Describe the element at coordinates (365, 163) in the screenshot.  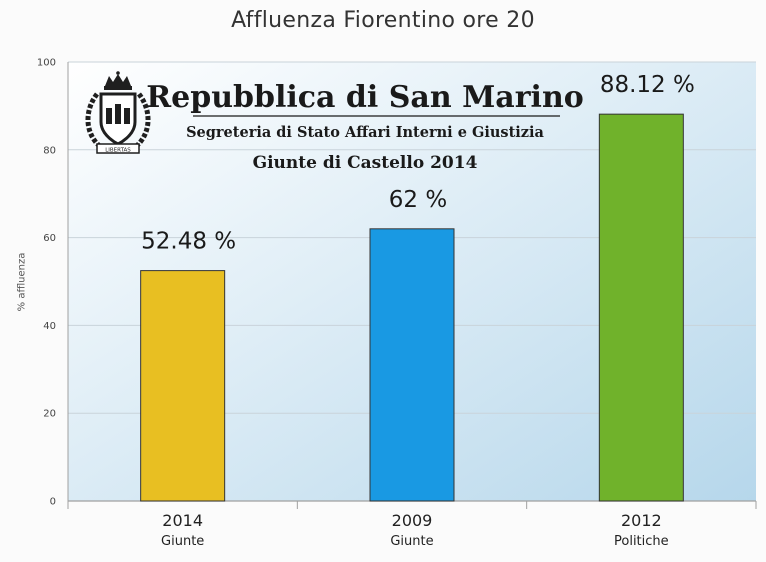
I see `watermark-caption: Giunte di Castello 2014` at that location.